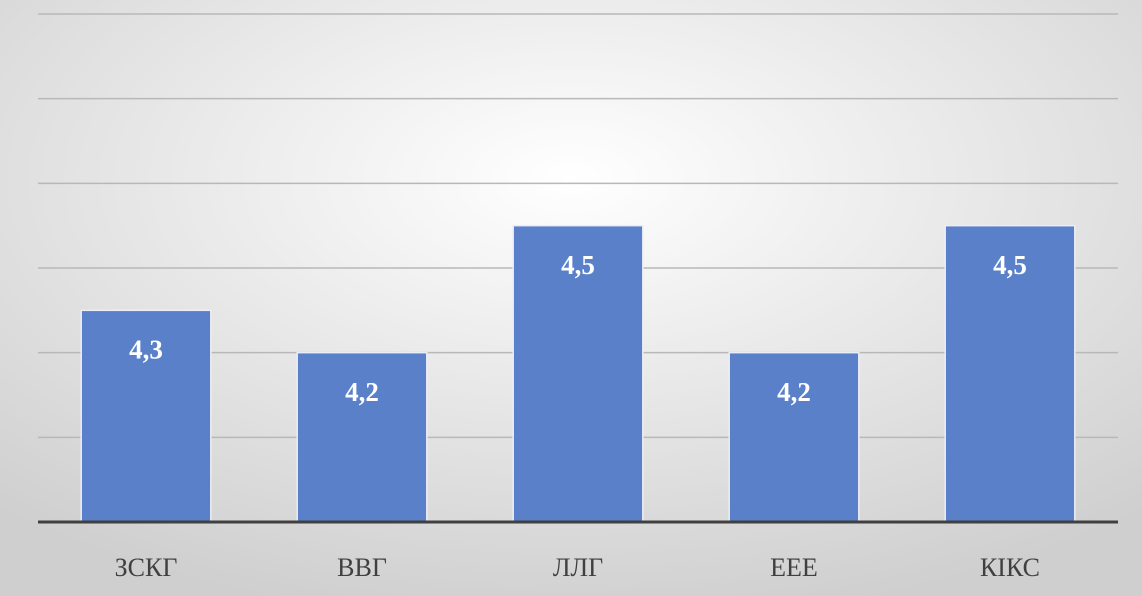 The image size is (1142, 596). Describe the element at coordinates (362, 567) in the screenshot. I see `x-tick-label: ВВГ` at that location.